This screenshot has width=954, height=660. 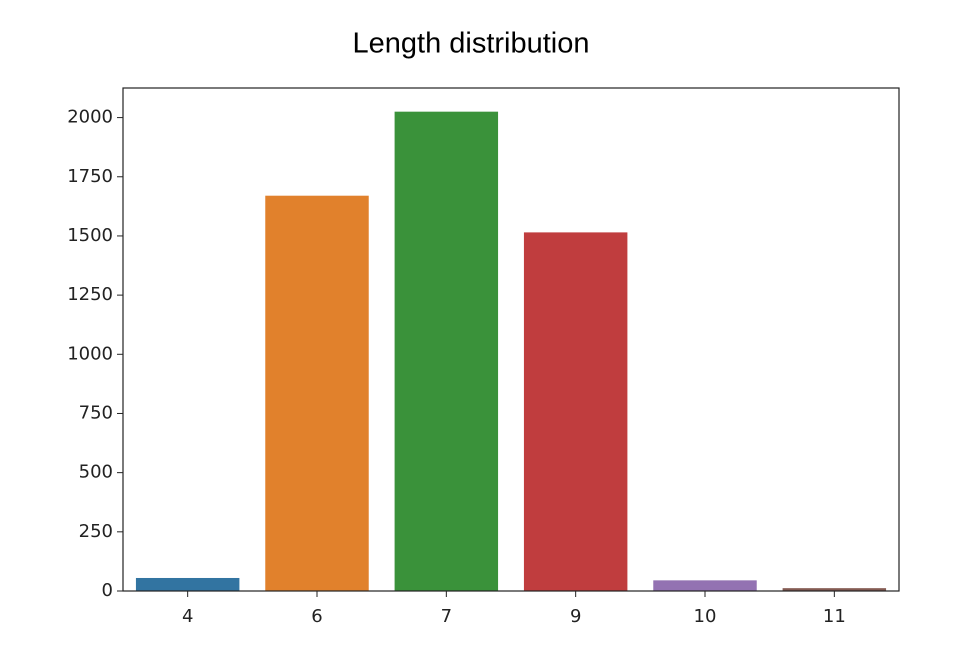 What do you see at coordinates (446, 616) in the screenshot?
I see `x-tick-label: 7` at bounding box center [446, 616].